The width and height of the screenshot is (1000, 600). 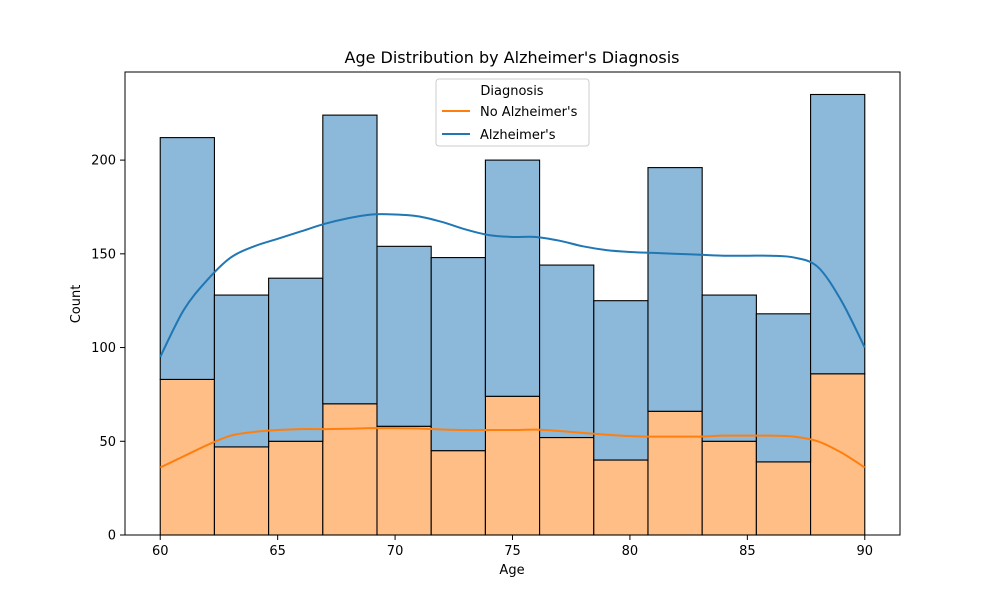 What do you see at coordinates (395, 551) in the screenshot?
I see `x-tick-label-70: 70` at bounding box center [395, 551].